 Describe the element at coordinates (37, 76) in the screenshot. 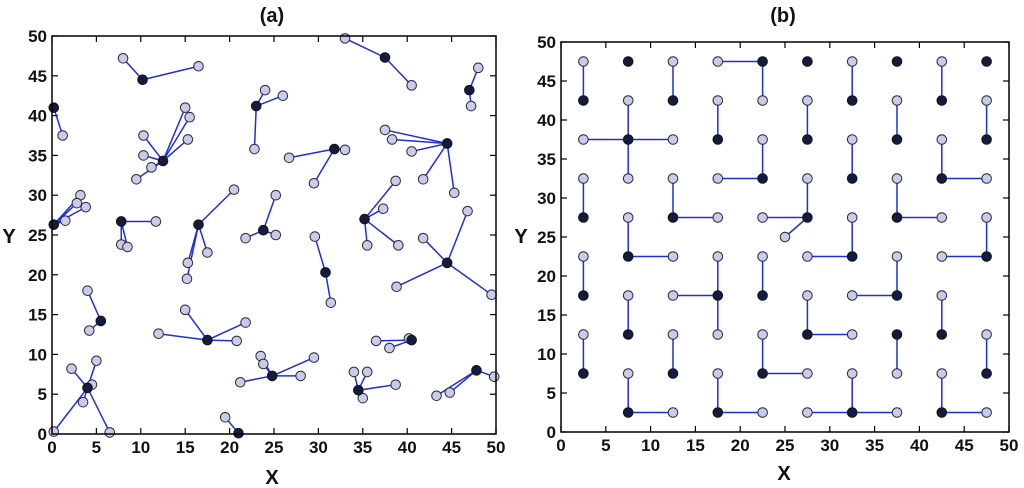

I see `y-tick-label: 45` at that location.